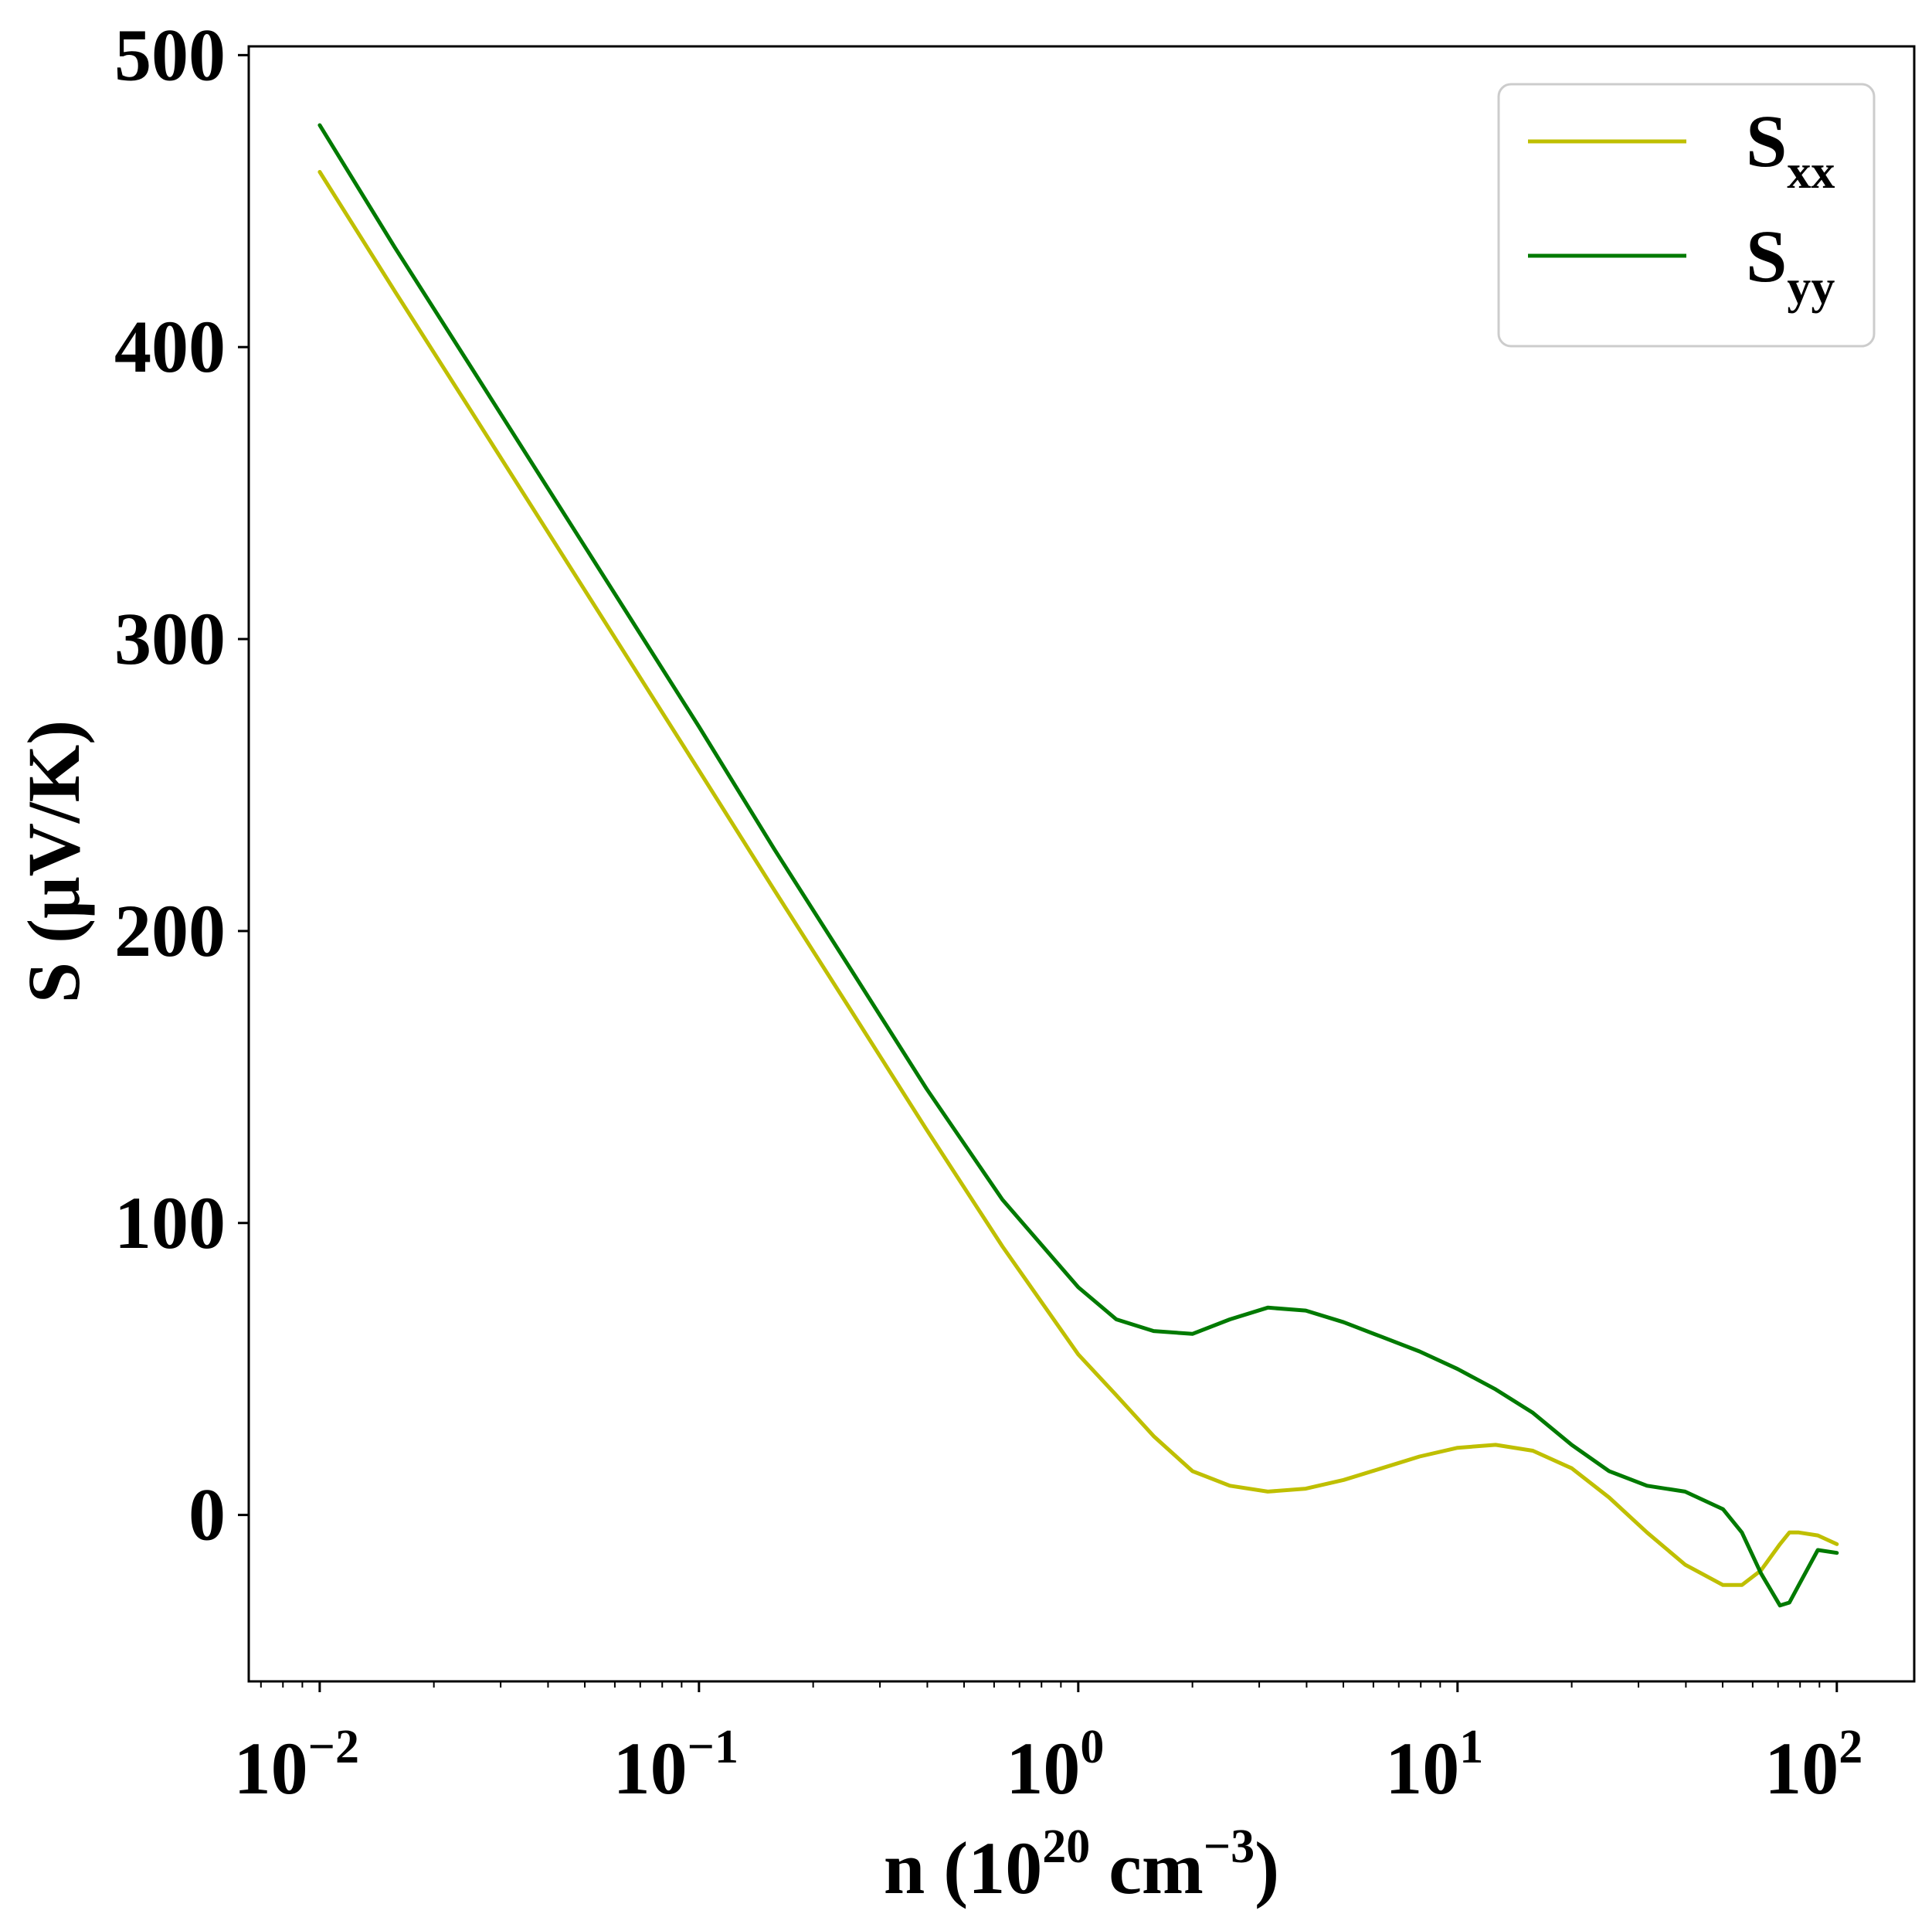  What do you see at coordinates (1851, 1747) in the screenshot?
I see `x-tick-label-exponent: 2` at bounding box center [1851, 1747].